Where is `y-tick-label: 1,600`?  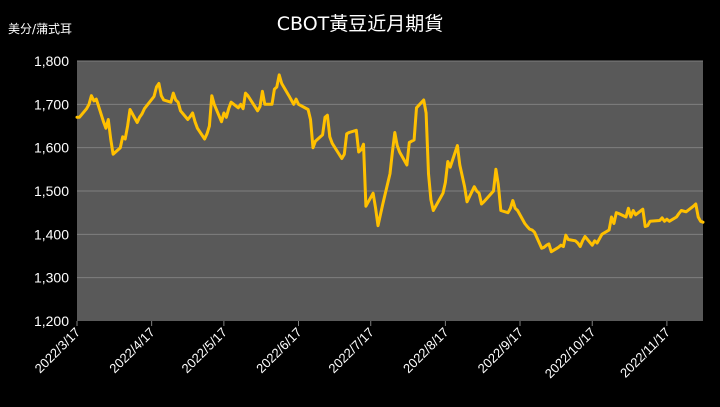
y-tick-label: 1,600 is located at coordinates (51, 148).